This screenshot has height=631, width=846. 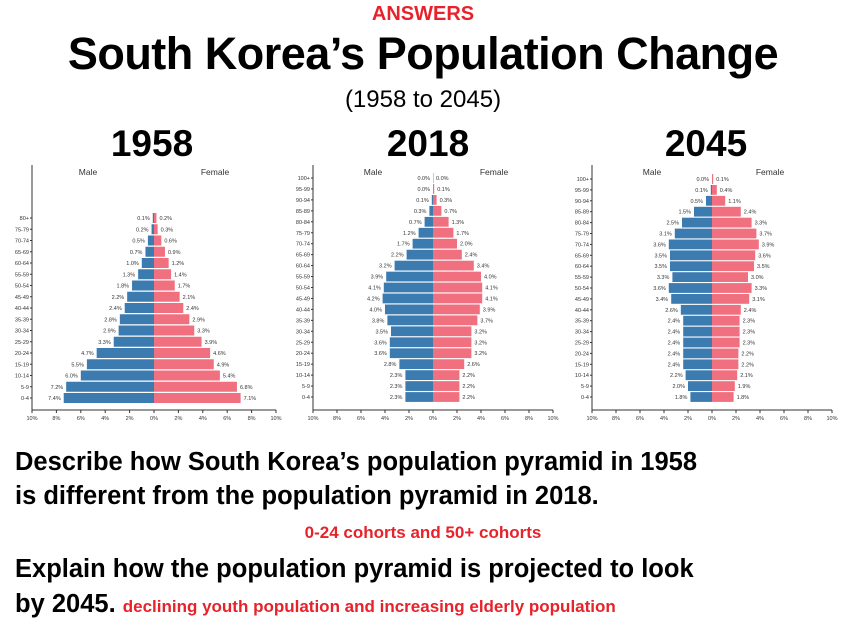 I want to click on age-group-label: 75-79, so click(x=303, y=234).